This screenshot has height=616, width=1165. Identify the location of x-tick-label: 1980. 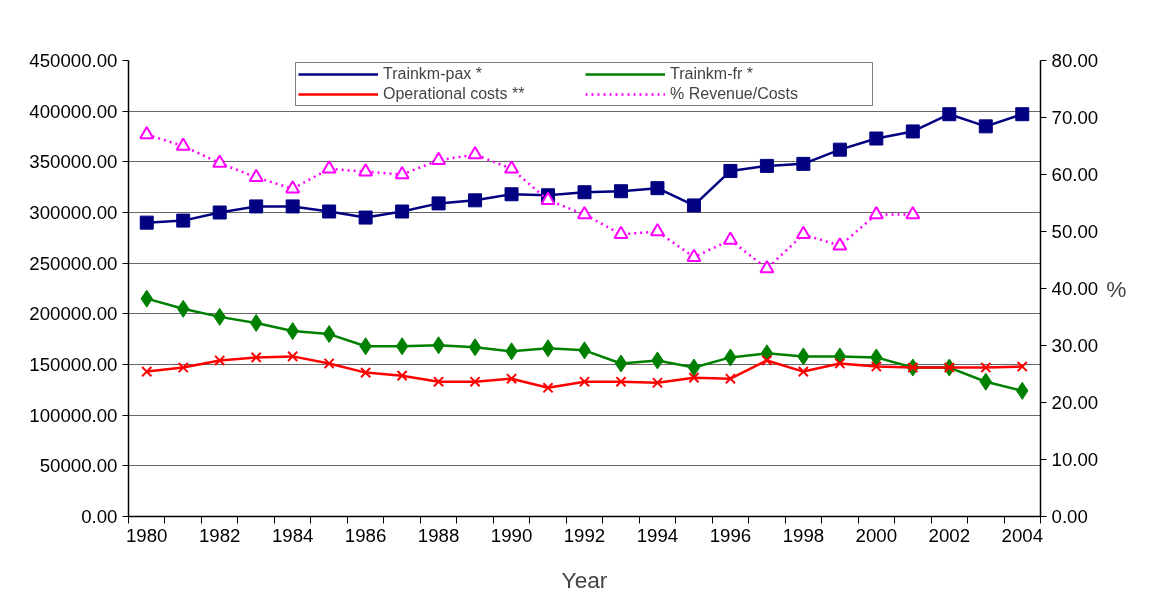
(146, 535).